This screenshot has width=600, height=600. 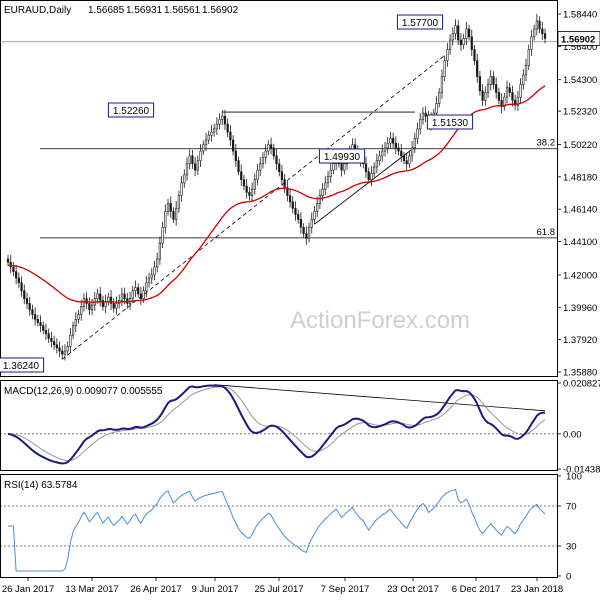 I want to click on price-tick-label: 1.37920, so click(x=580, y=340).